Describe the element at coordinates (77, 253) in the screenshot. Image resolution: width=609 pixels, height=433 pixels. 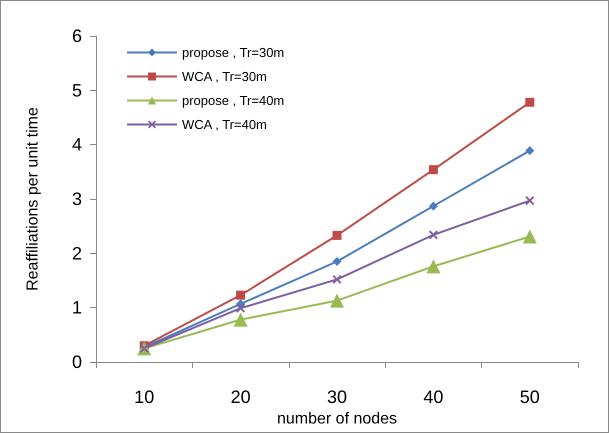
I see `y-tick-label: 2` at that location.